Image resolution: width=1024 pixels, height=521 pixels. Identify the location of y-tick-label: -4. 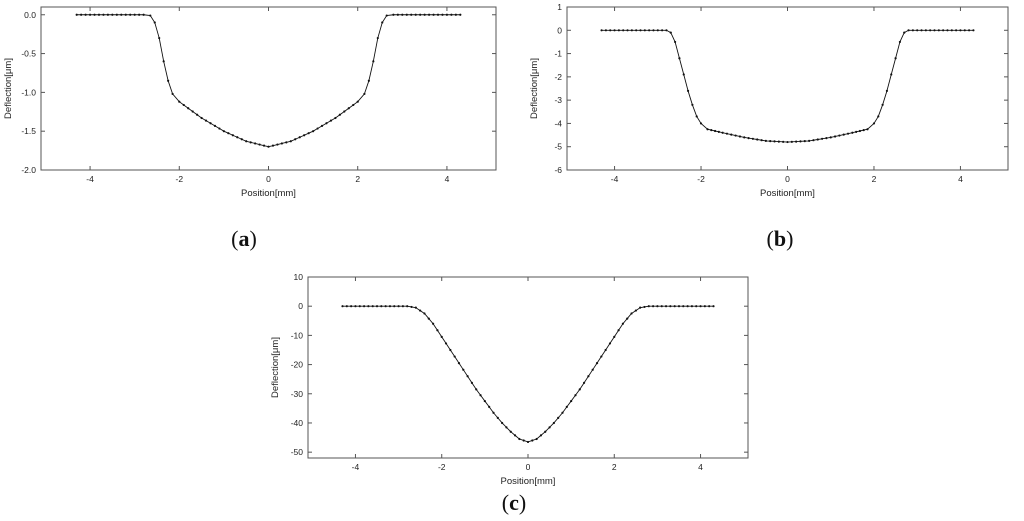
(558, 123).